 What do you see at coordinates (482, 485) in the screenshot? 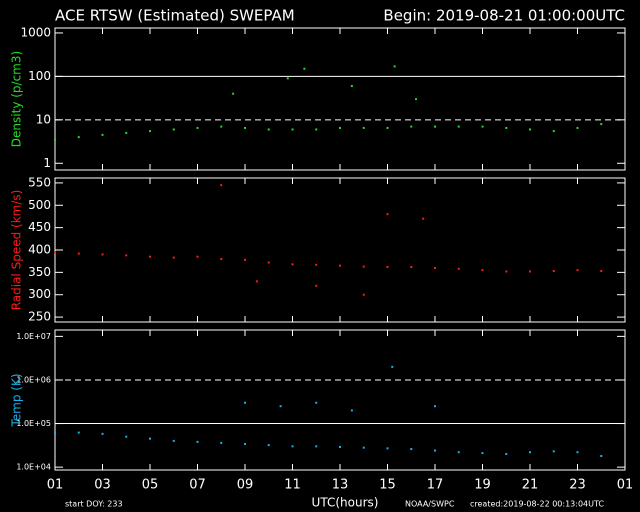
I see `x-tick-label: 19` at bounding box center [482, 485].